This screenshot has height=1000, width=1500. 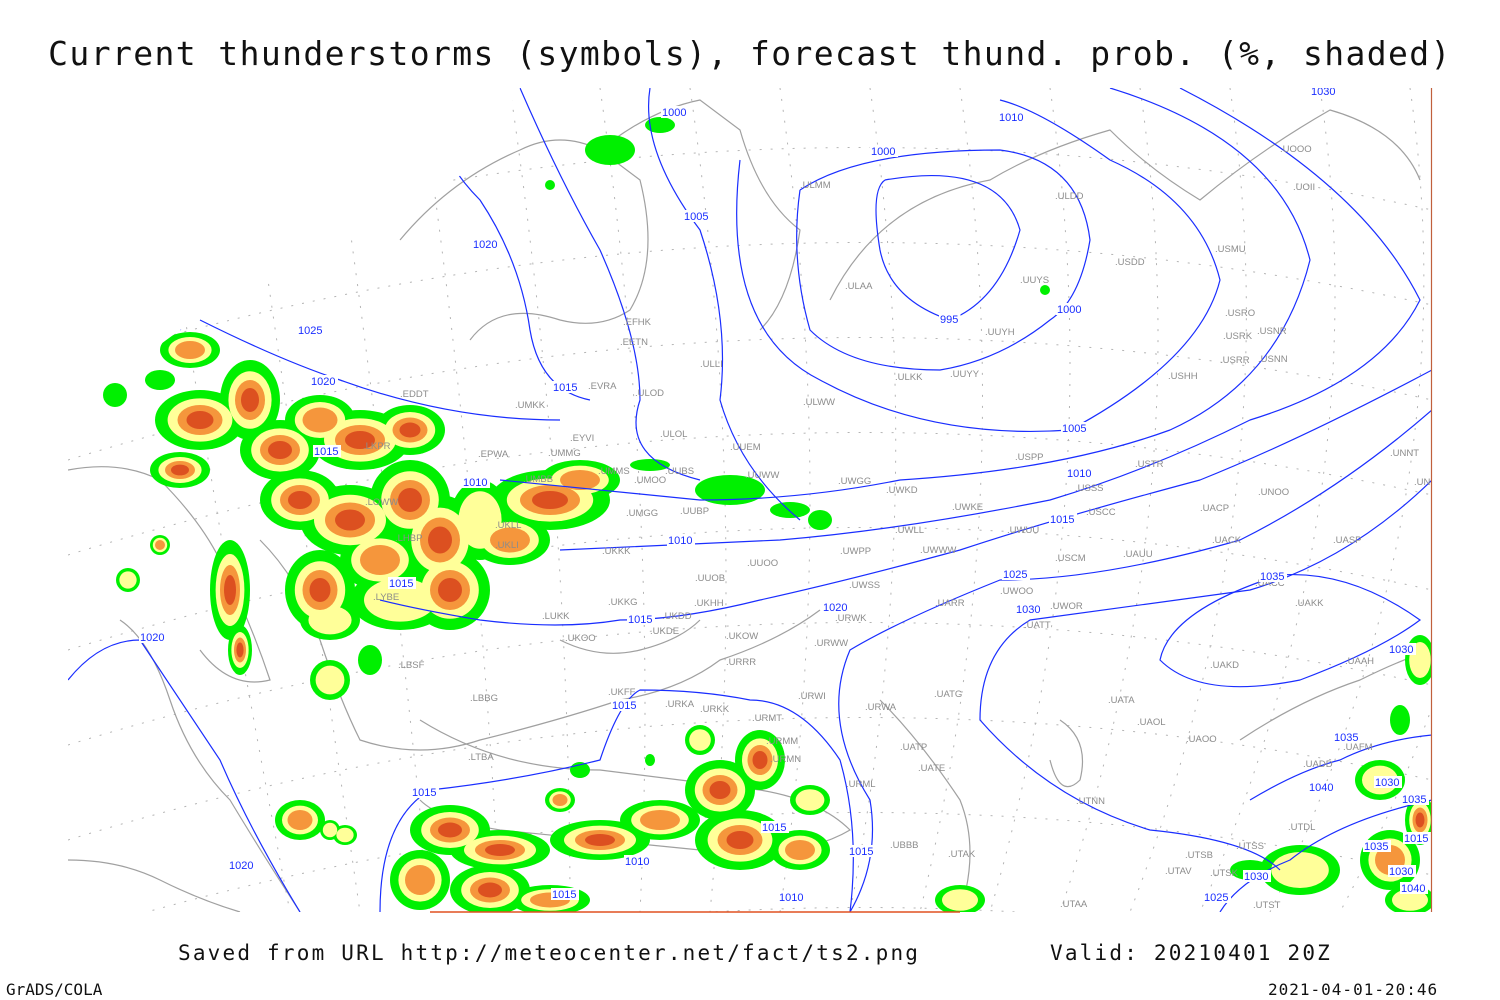 What do you see at coordinates (864, 585) in the screenshot?
I see `station-label: .UWSS` at bounding box center [864, 585].